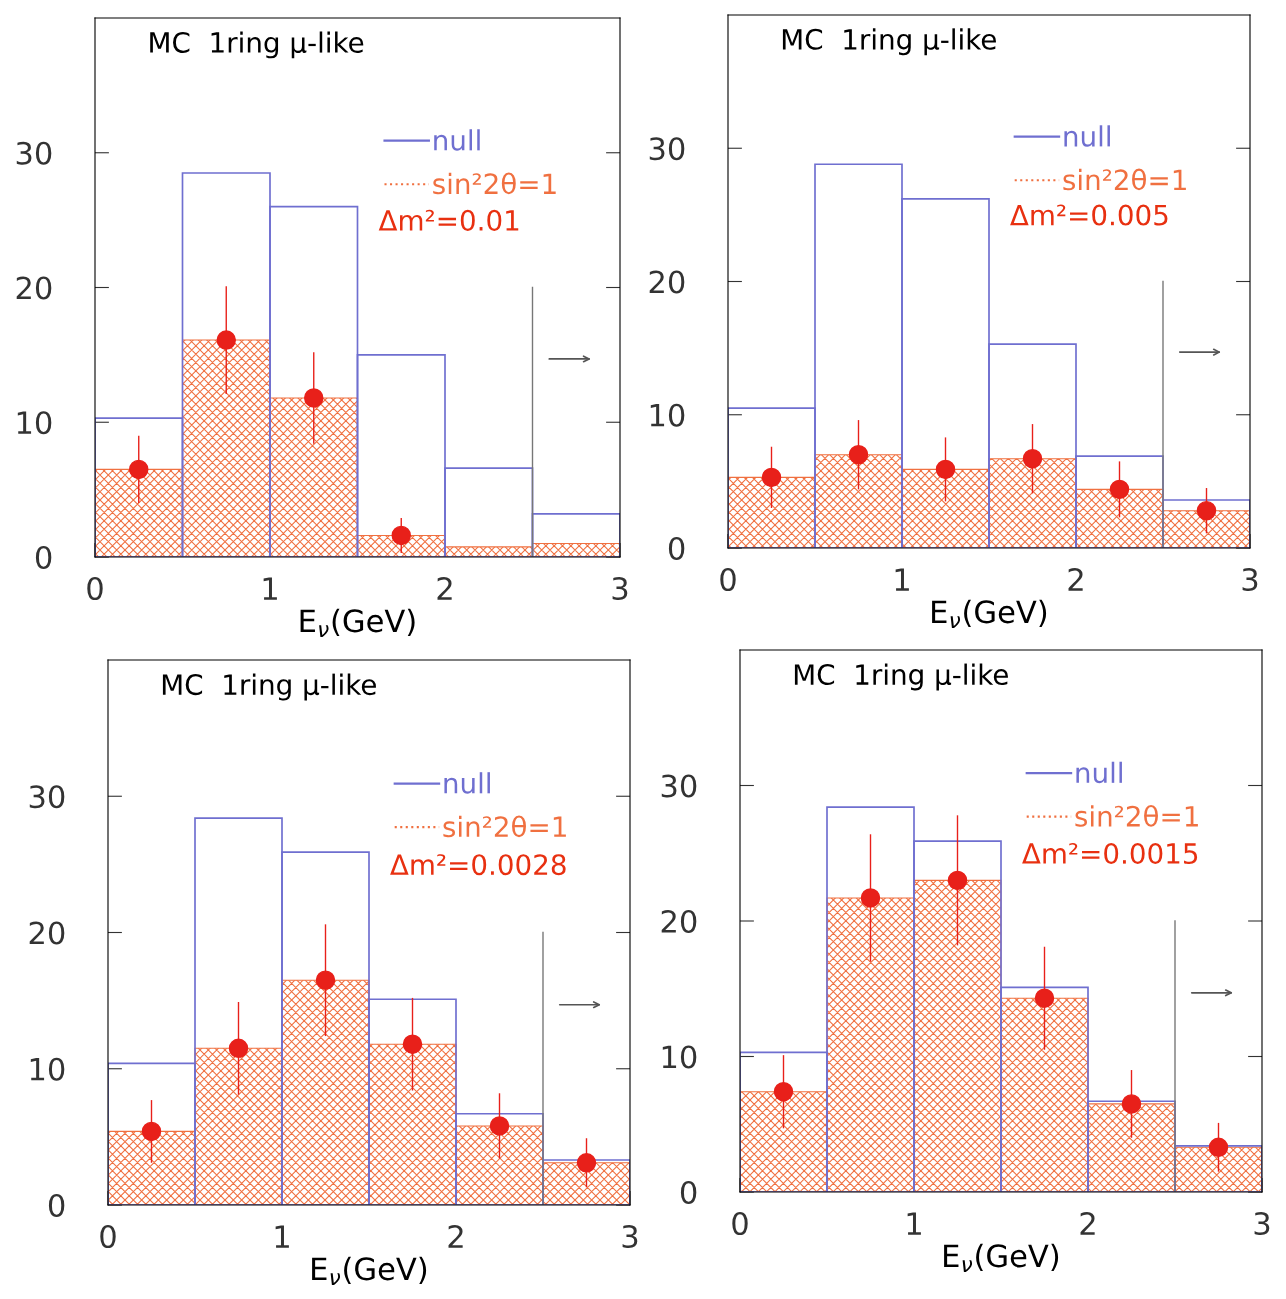 This screenshot has width=1286, height=1299. I want to click on annotation: Δm²=0.01, so click(448, 220).